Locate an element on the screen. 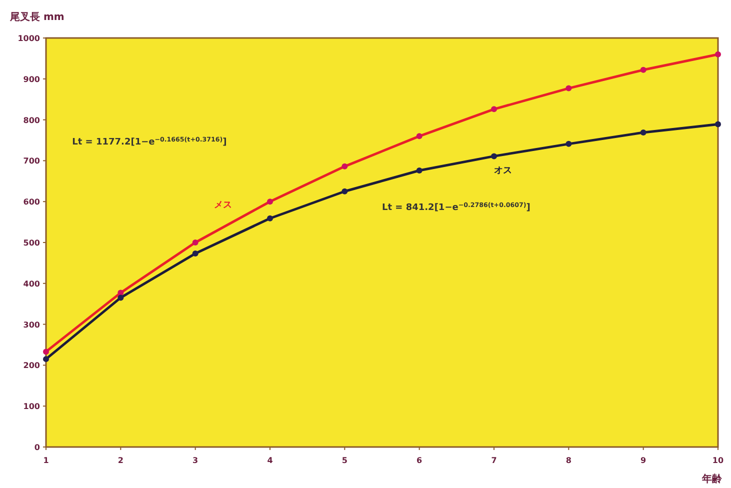 The width and height of the screenshot is (731, 488). x-tick-label: 9 is located at coordinates (643, 460).